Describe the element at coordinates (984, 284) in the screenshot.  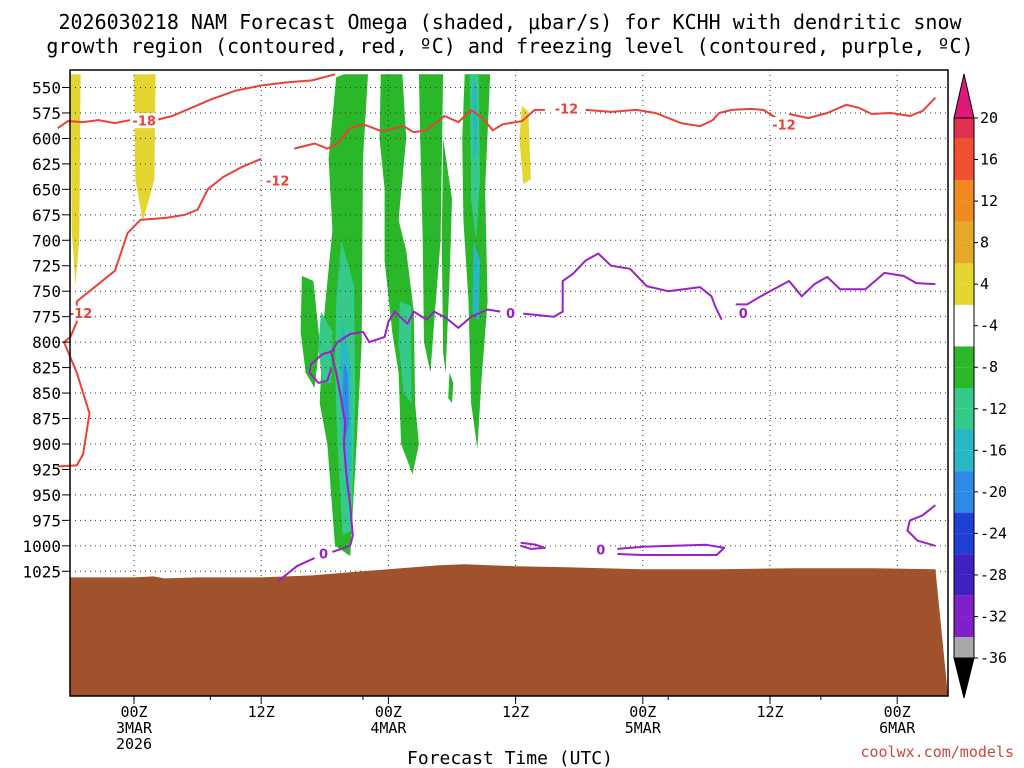
I see `colorbar-tick-label: 4` at that location.